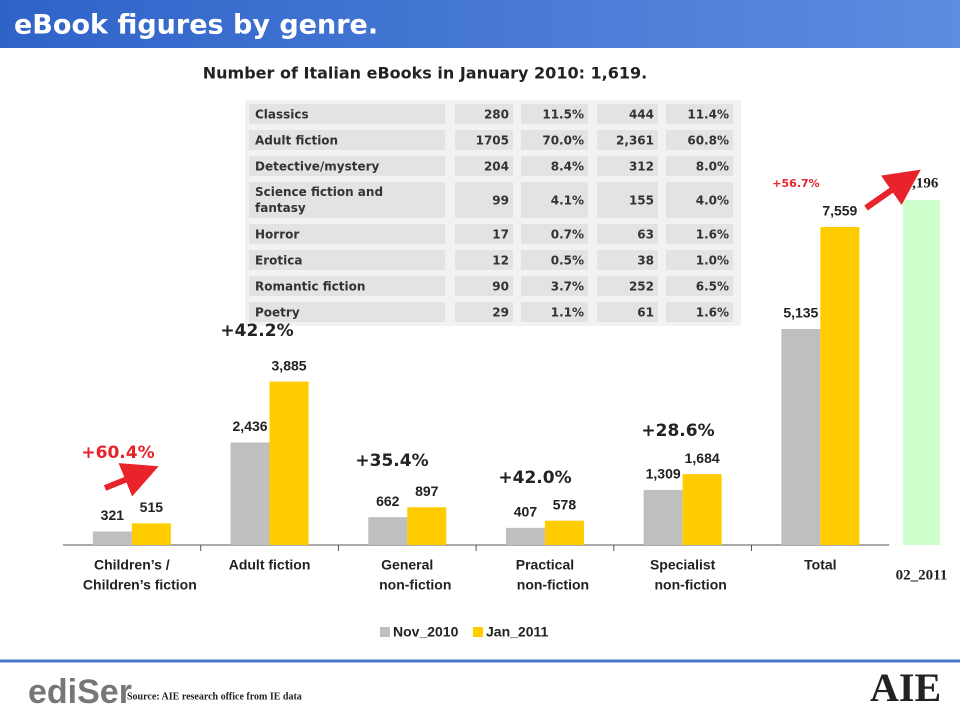 The height and width of the screenshot is (720, 960). What do you see at coordinates (407, 565) in the screenshot?
I see `x-tick-label: General` at bounding box center [407, 565].